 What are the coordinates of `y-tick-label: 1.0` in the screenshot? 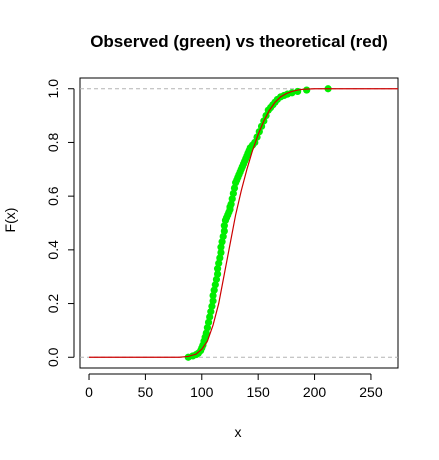 It's located at (53, 89).